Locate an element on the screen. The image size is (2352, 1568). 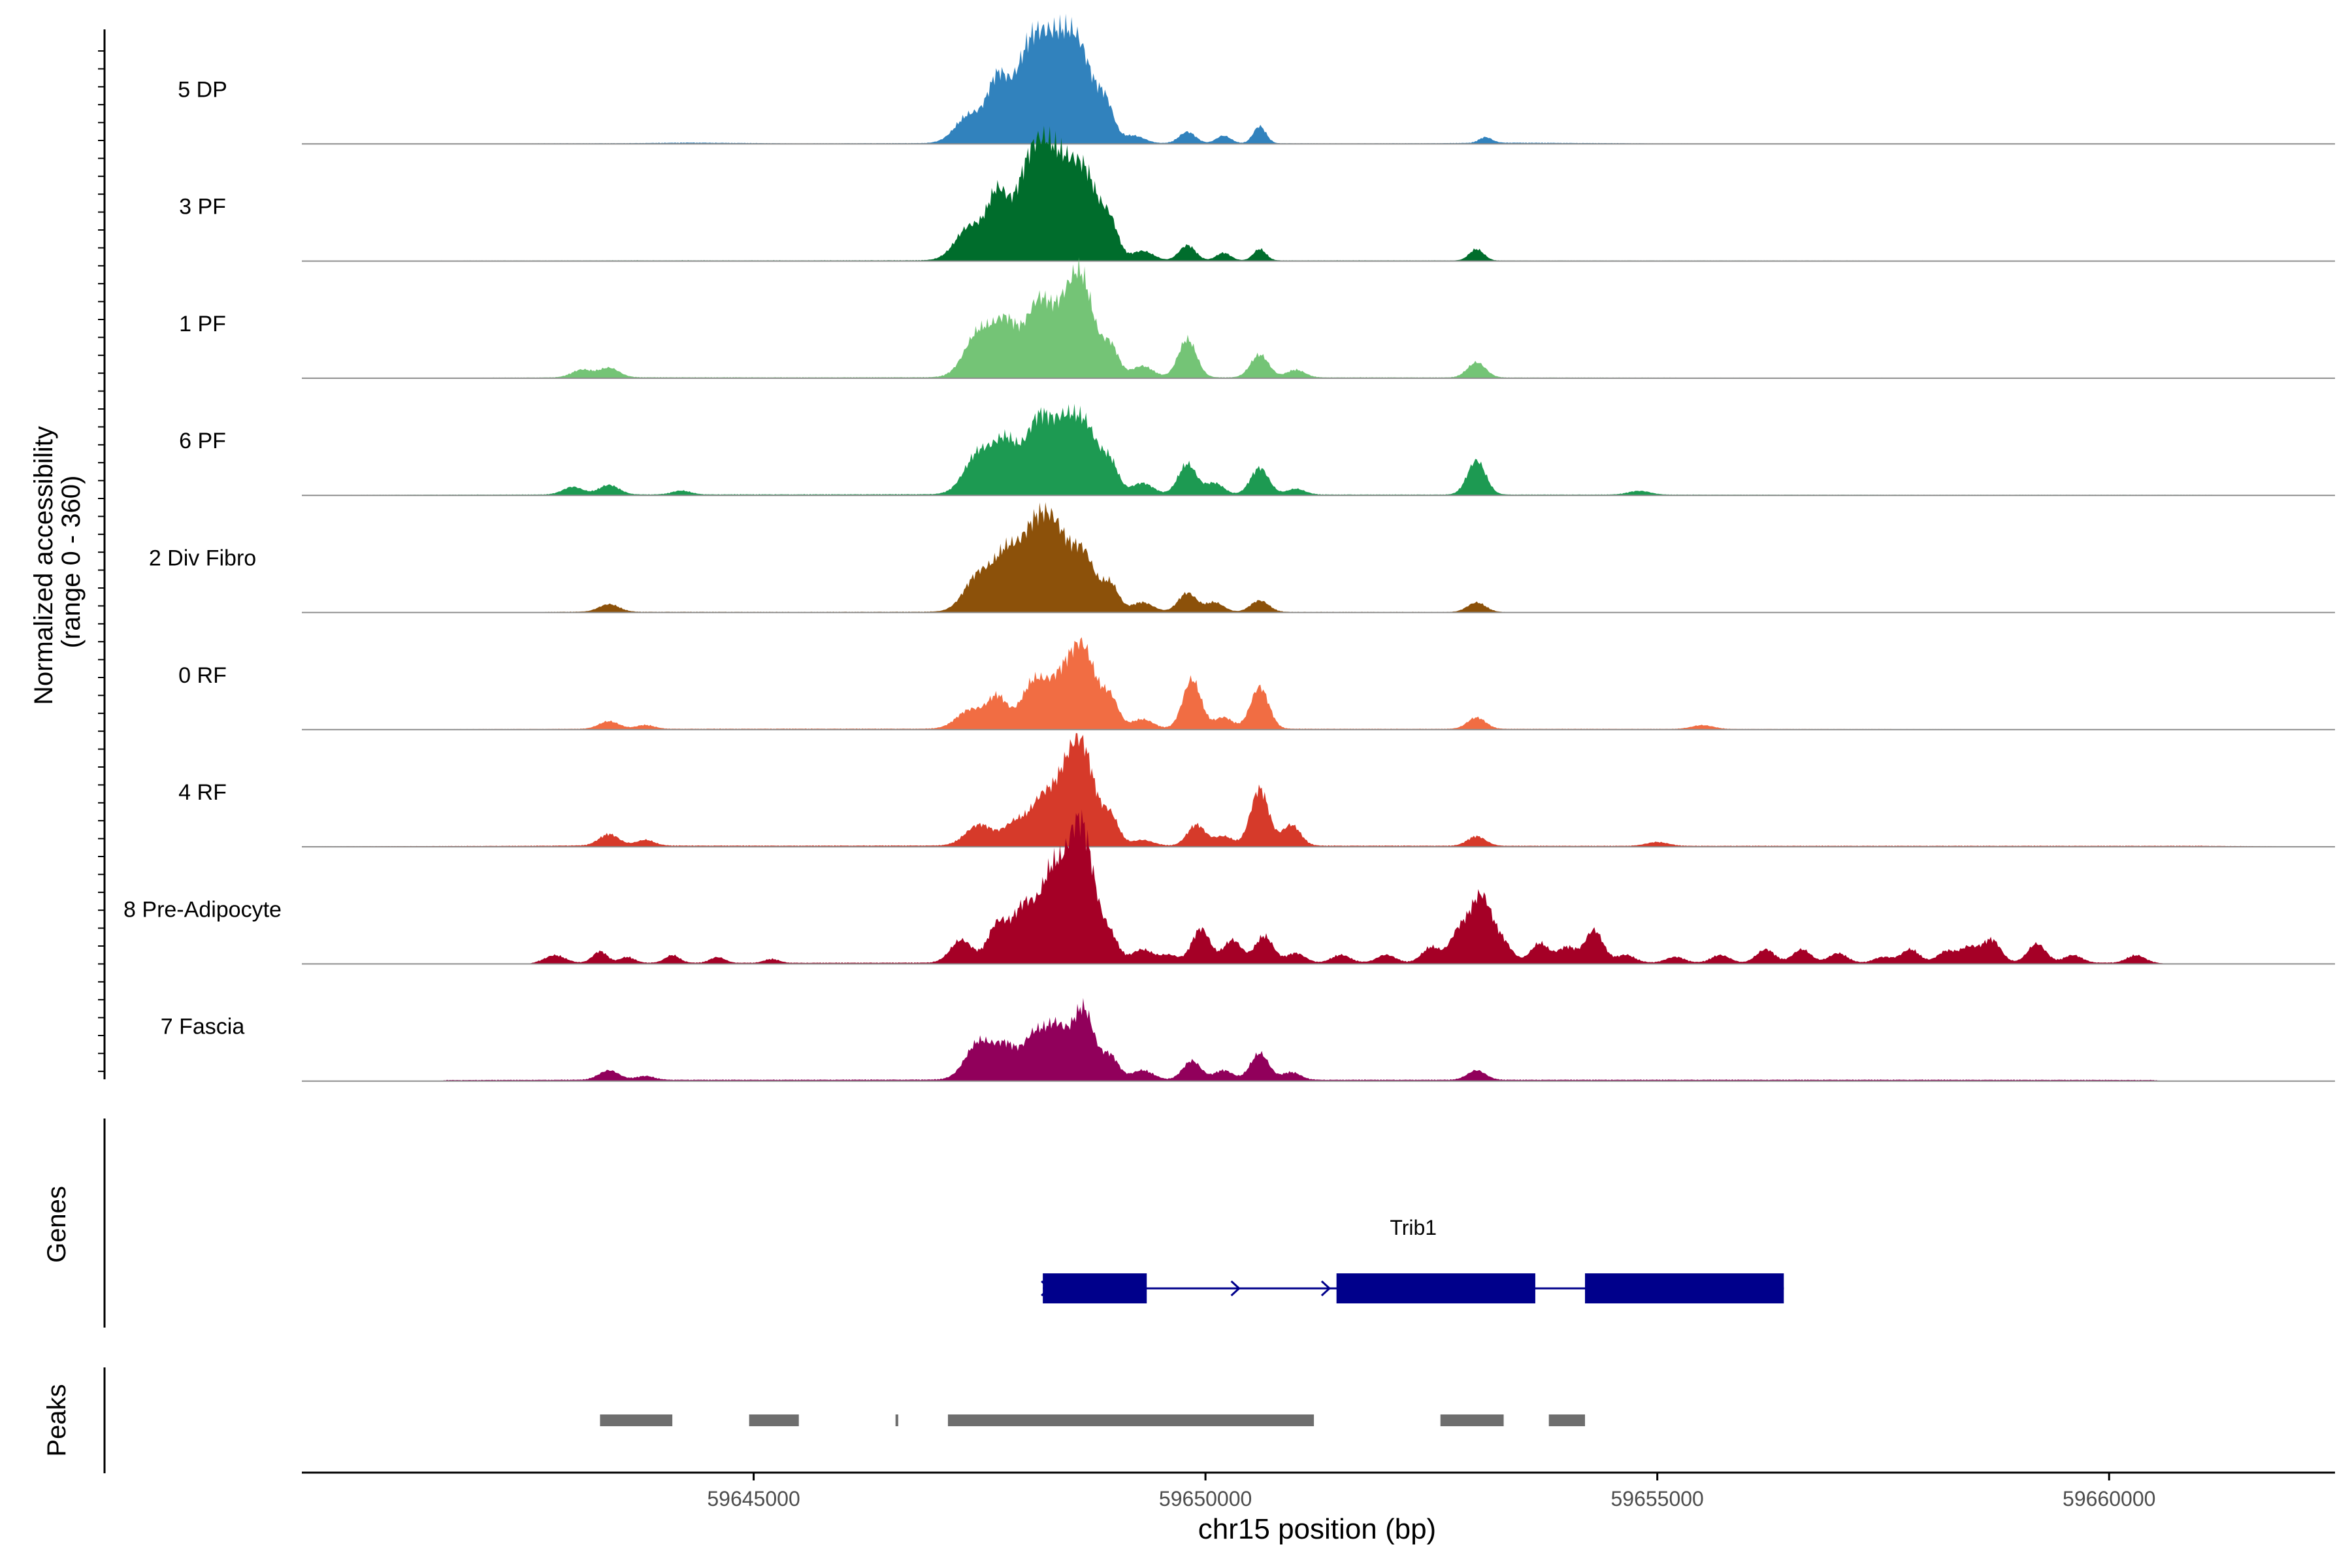
track-label: 2 Div Fibro is located at coordinates (202, 558).